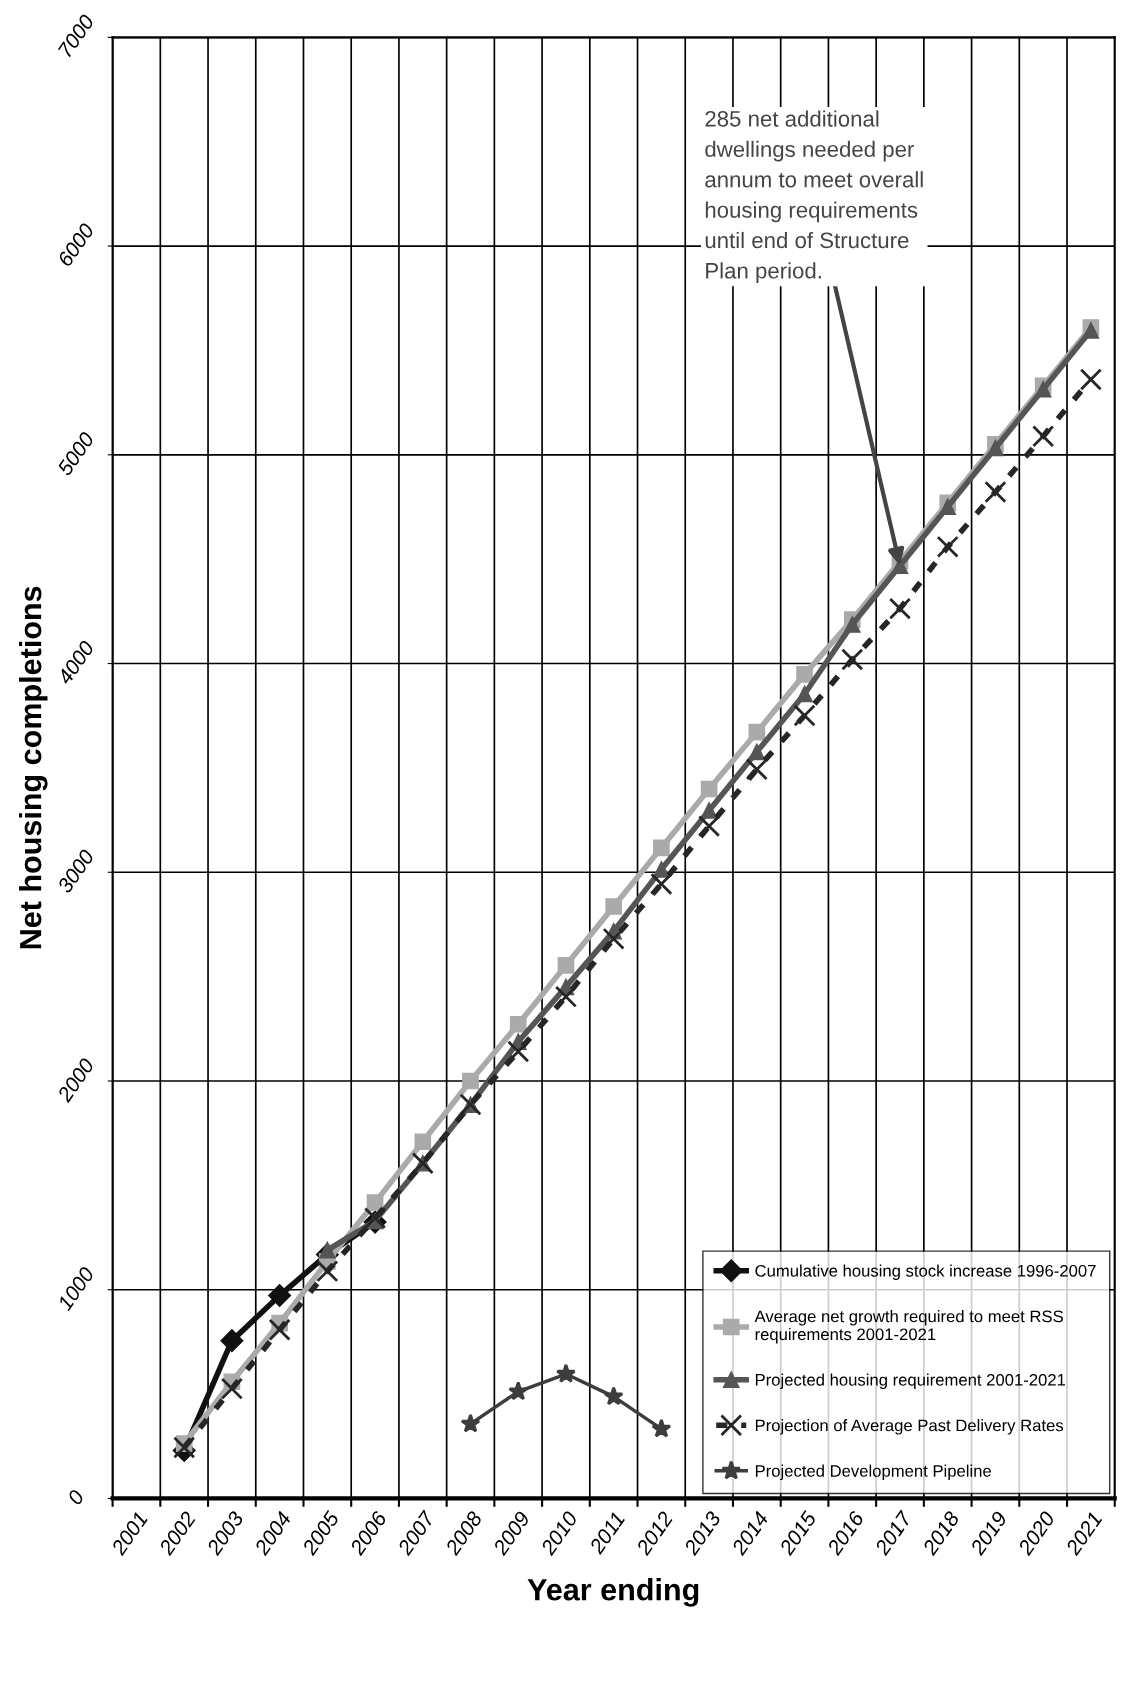  Describe the element at coordinates (925, 1272) in the screenshot. I see `legend-label: Cumulative housing stock increase 1996-2007` at that location.